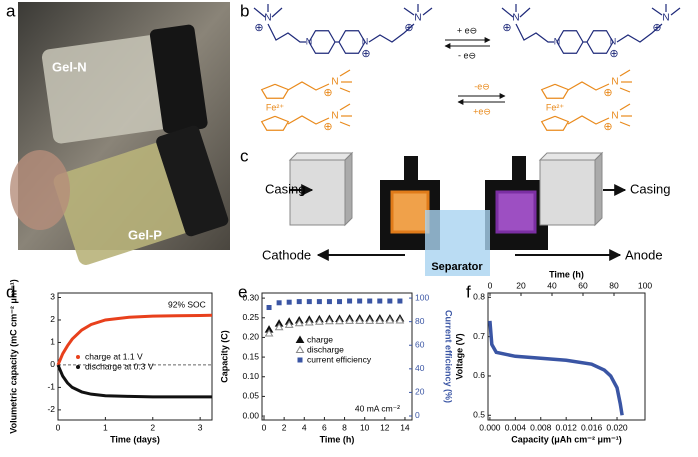  What do you see at coordinates (344, 427) in the screenshot?
I see `x-tick-label: 8` at bounding box center [344, 427].